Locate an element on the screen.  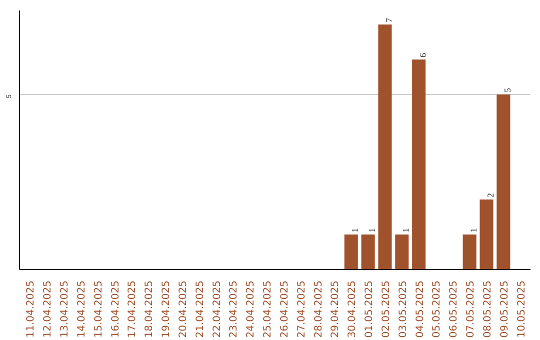
x-tick-label: 23.04.2025 is located at coordinates (234, 309).